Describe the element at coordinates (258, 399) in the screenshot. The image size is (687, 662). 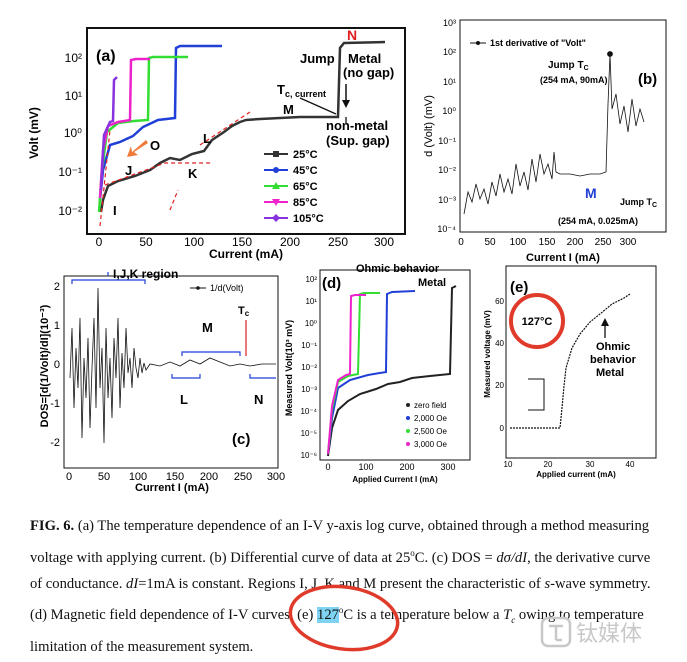
I see `panel-c-n: N` at that location.